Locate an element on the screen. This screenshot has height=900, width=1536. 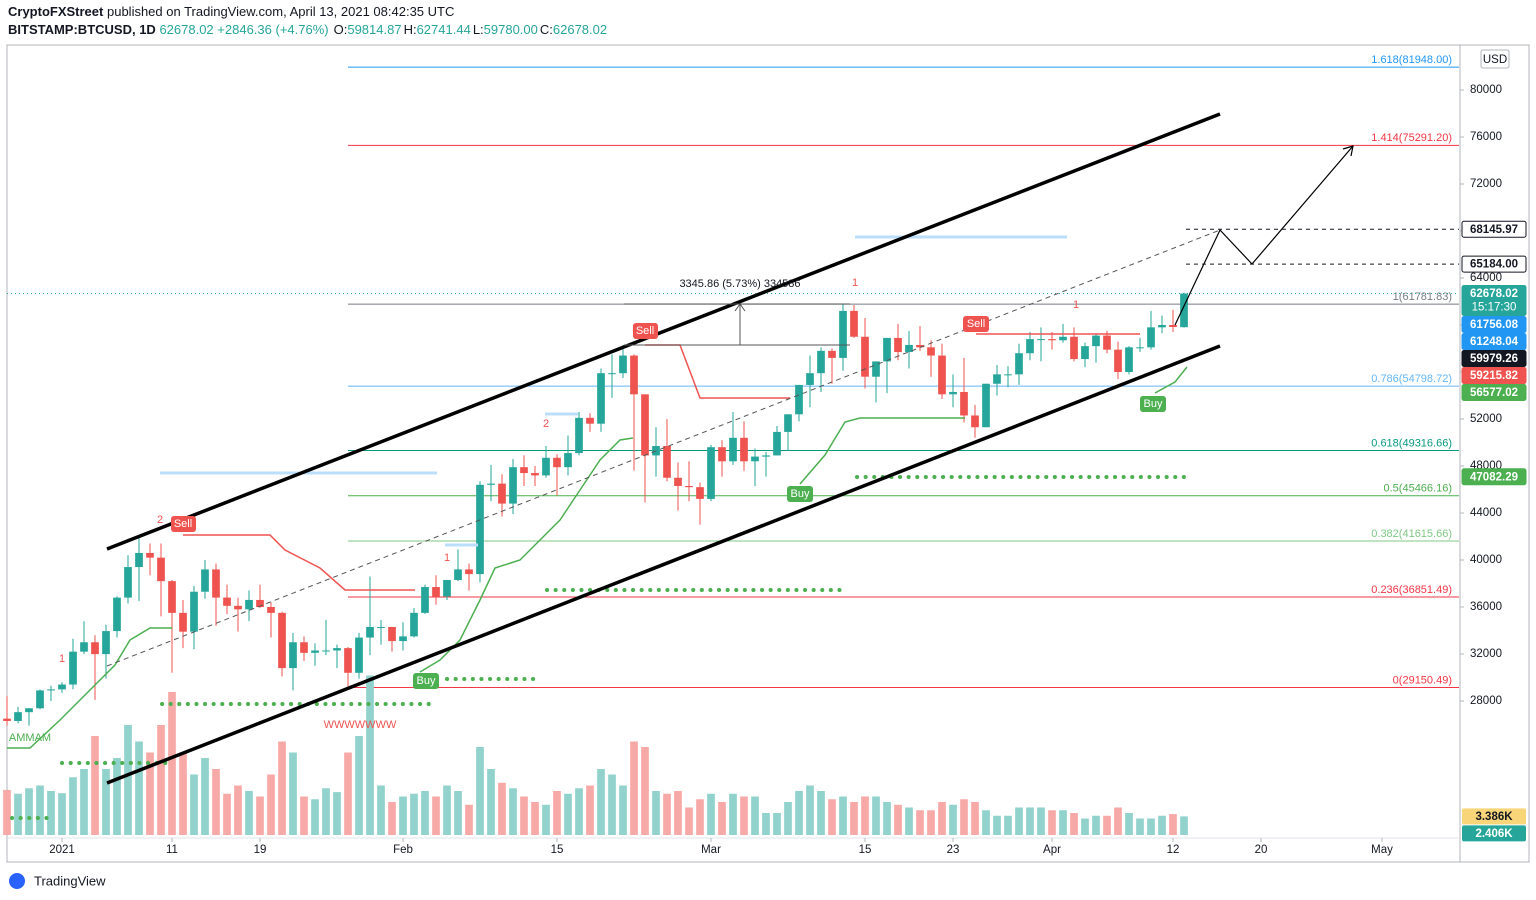
ohlc-key: H: is located at coordinates (410, 29).